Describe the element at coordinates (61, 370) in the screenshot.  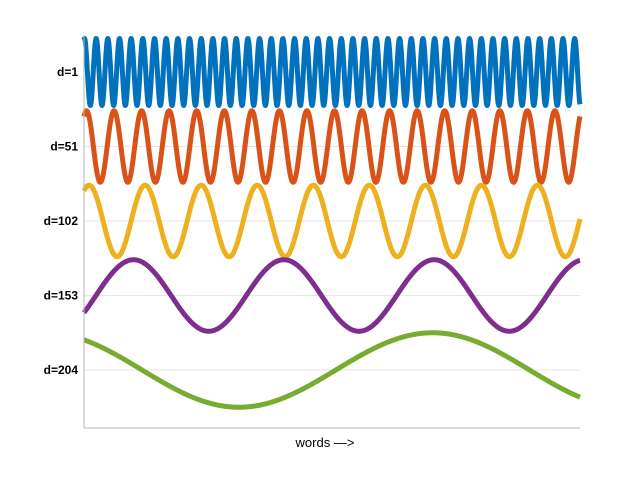
I see `y-tick-label: d=204` at that location.